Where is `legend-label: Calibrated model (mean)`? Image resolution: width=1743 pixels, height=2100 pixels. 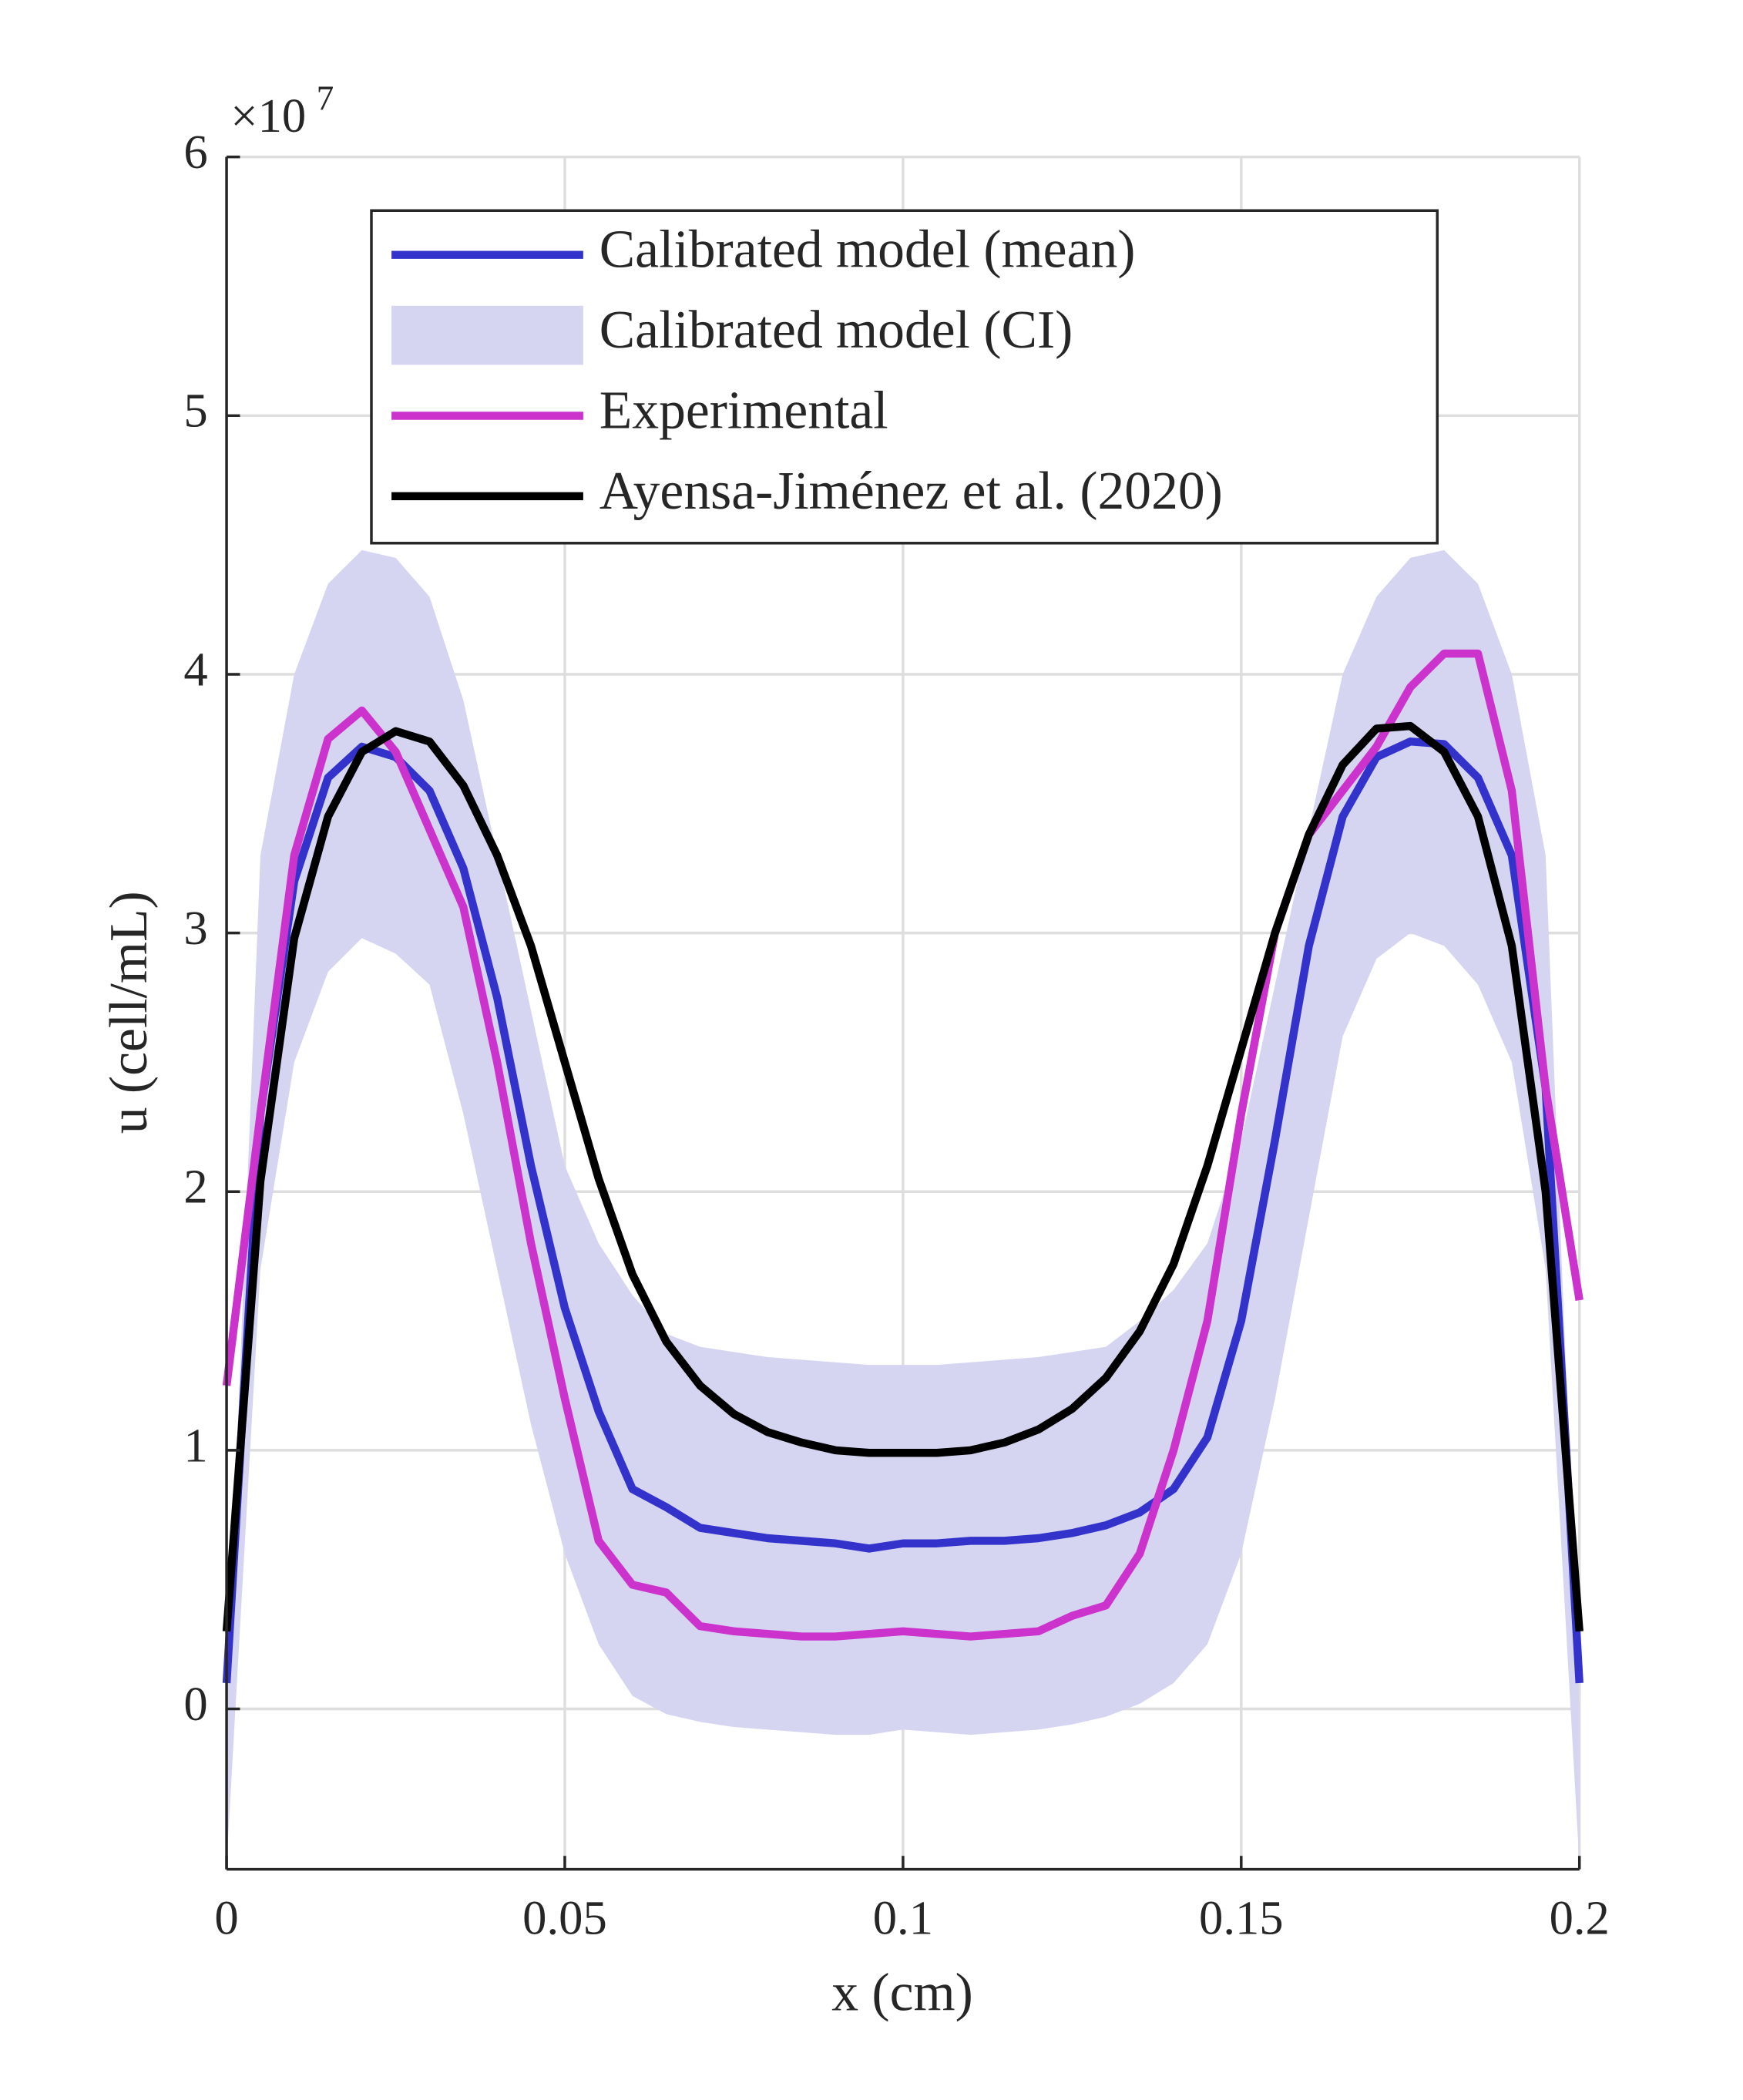 legend-label: Calibrated model (mean) is located at coordinates (867, 250).